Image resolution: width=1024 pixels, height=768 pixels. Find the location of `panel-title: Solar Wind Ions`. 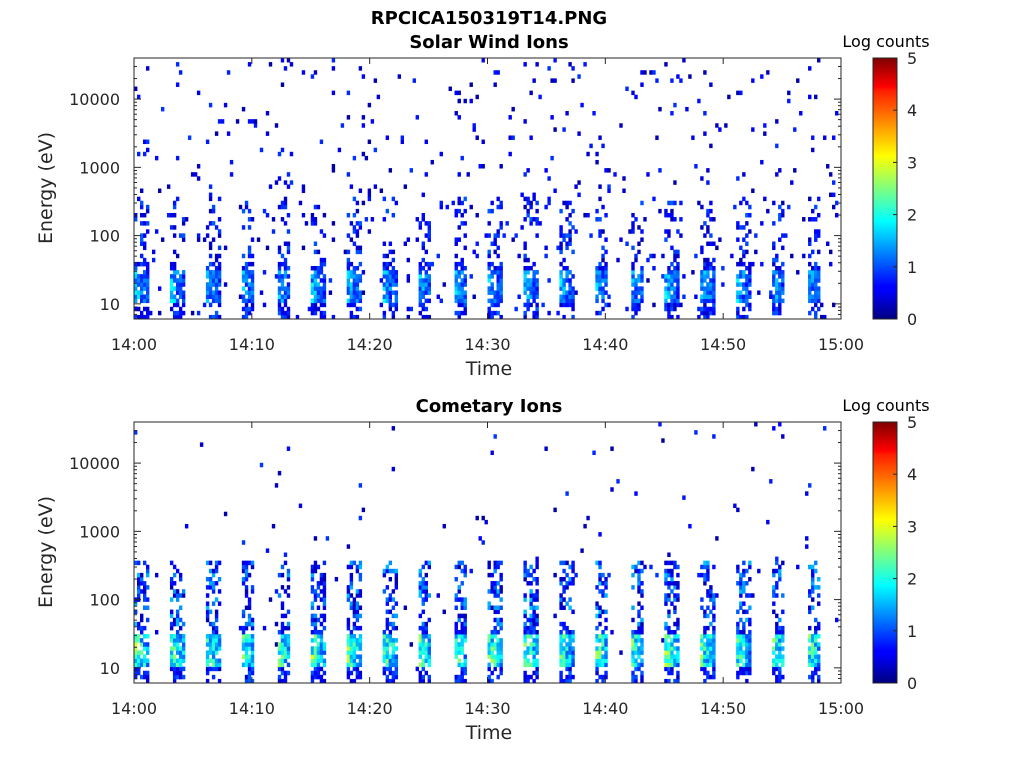

panel-title: Solar Wind Ions is located at coordinates (488, 42).